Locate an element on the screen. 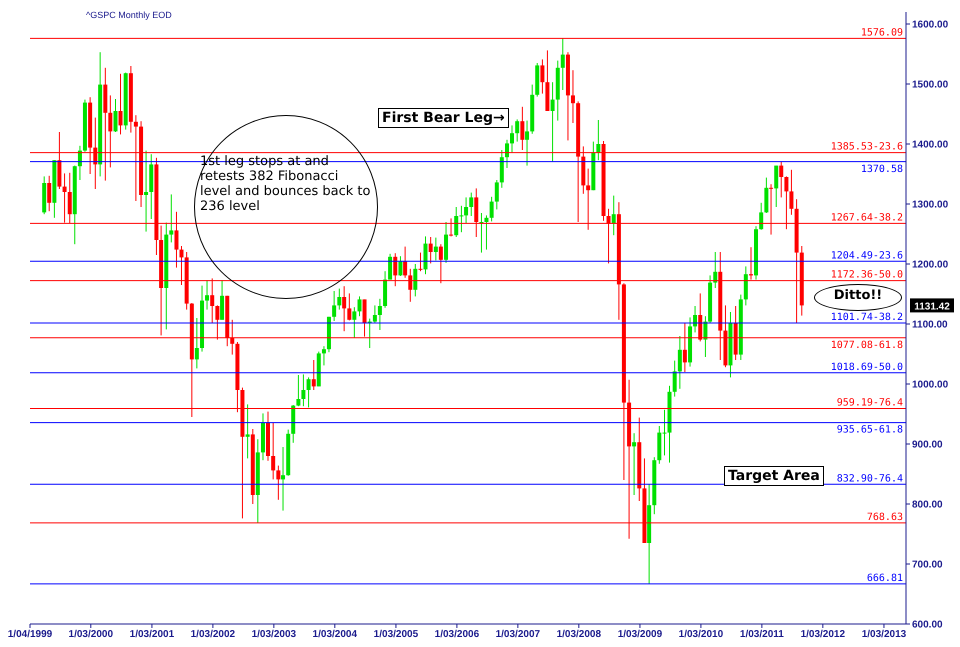 The image size is (960, 647). y-tick-label: 1500.00 is located at coordinates (930, 85).